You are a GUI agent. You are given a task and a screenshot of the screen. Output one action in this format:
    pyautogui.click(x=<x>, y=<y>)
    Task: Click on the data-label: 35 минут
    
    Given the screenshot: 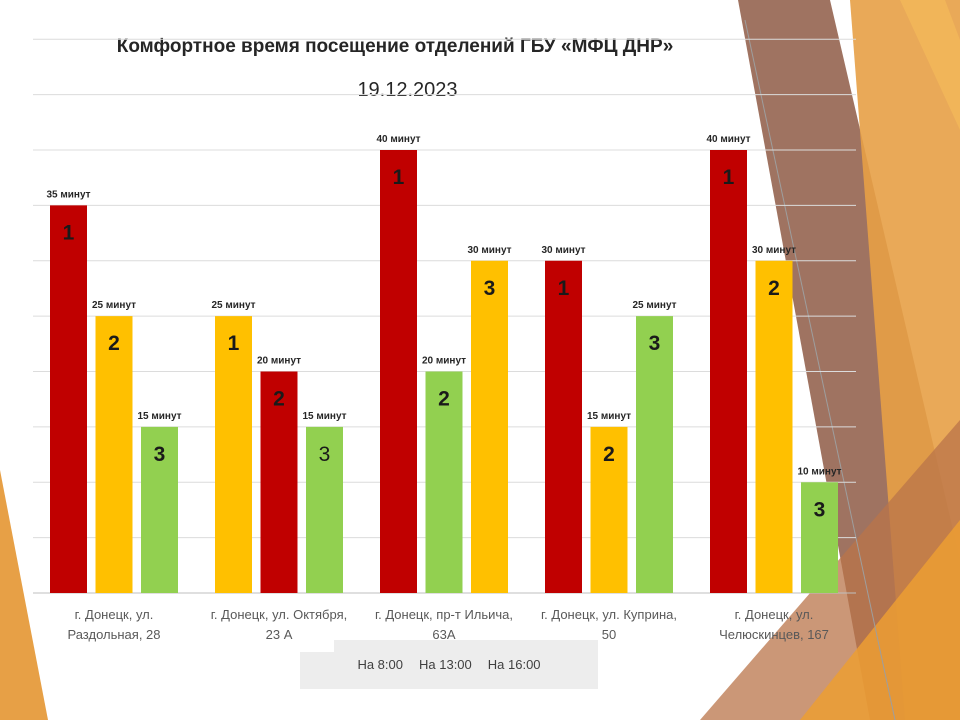 What is the action you would take?
    pyautogui.click(x=68, y=194)
    